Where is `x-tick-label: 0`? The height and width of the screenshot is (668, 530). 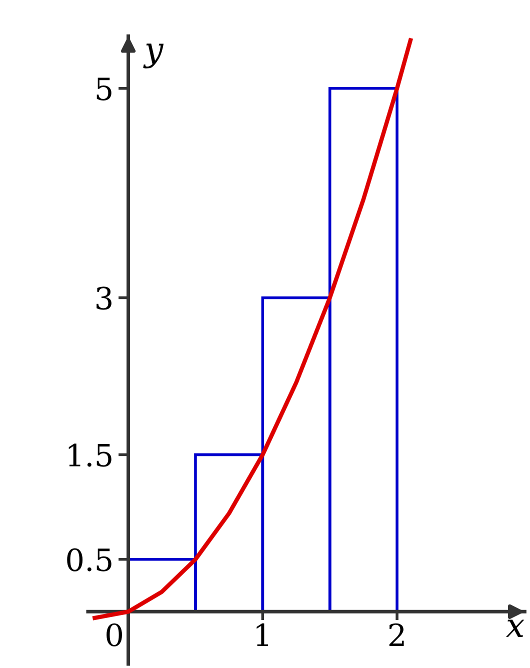
x-tick-label: 0 is located at coordinates (114, 634).